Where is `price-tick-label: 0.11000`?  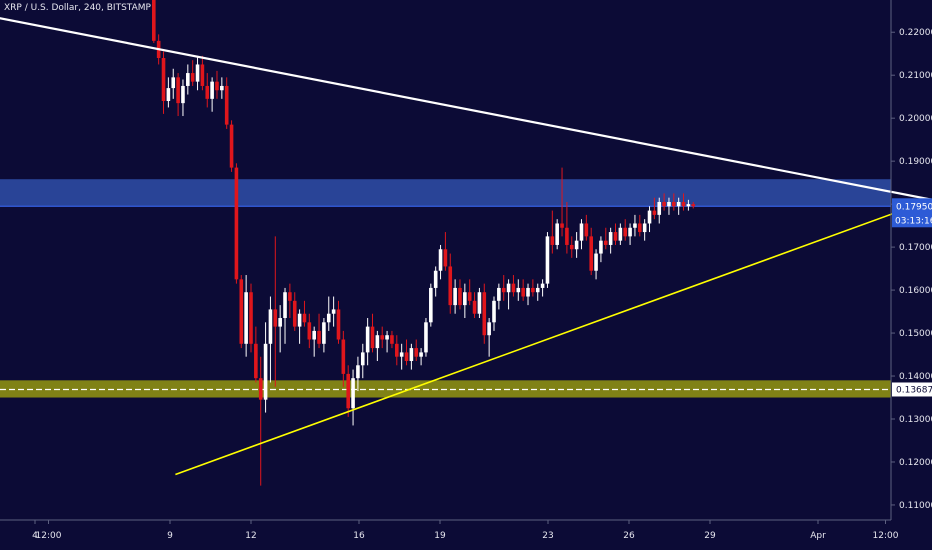
price-tick-label: 0.11000 is located at coordinates (915, 506).